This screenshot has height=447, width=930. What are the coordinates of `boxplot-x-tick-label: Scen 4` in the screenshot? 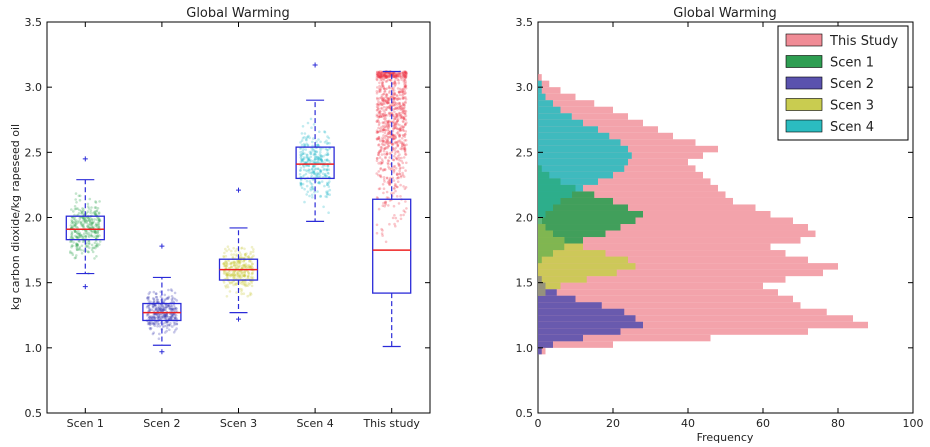 It's located at (314, 423).